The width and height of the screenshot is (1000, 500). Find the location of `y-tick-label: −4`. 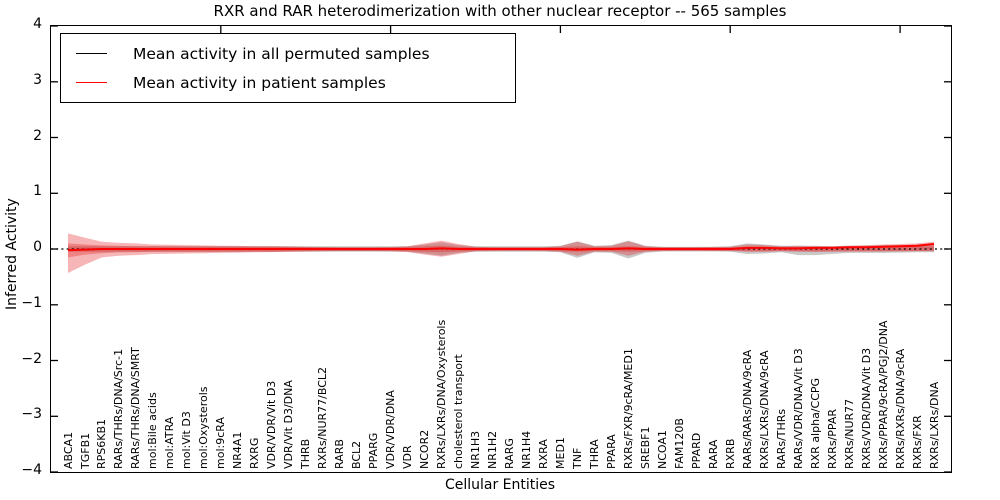

y-tick-label: −4 is located at coordinates (31, 470).